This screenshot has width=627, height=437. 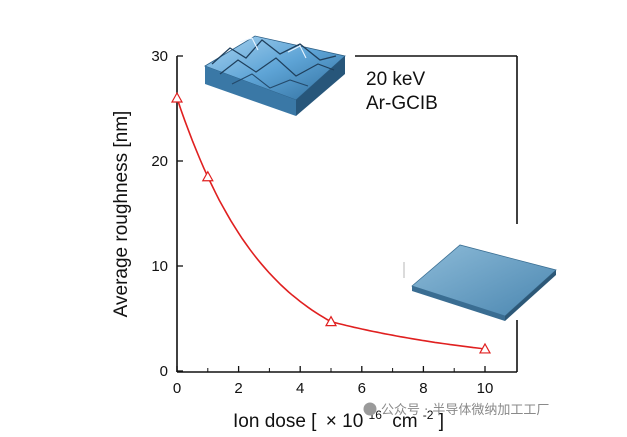 What do you see at coordinates (159, 56) in the screenshot?
I see `y-tick-label: 30` at bounding box center [159, 56].